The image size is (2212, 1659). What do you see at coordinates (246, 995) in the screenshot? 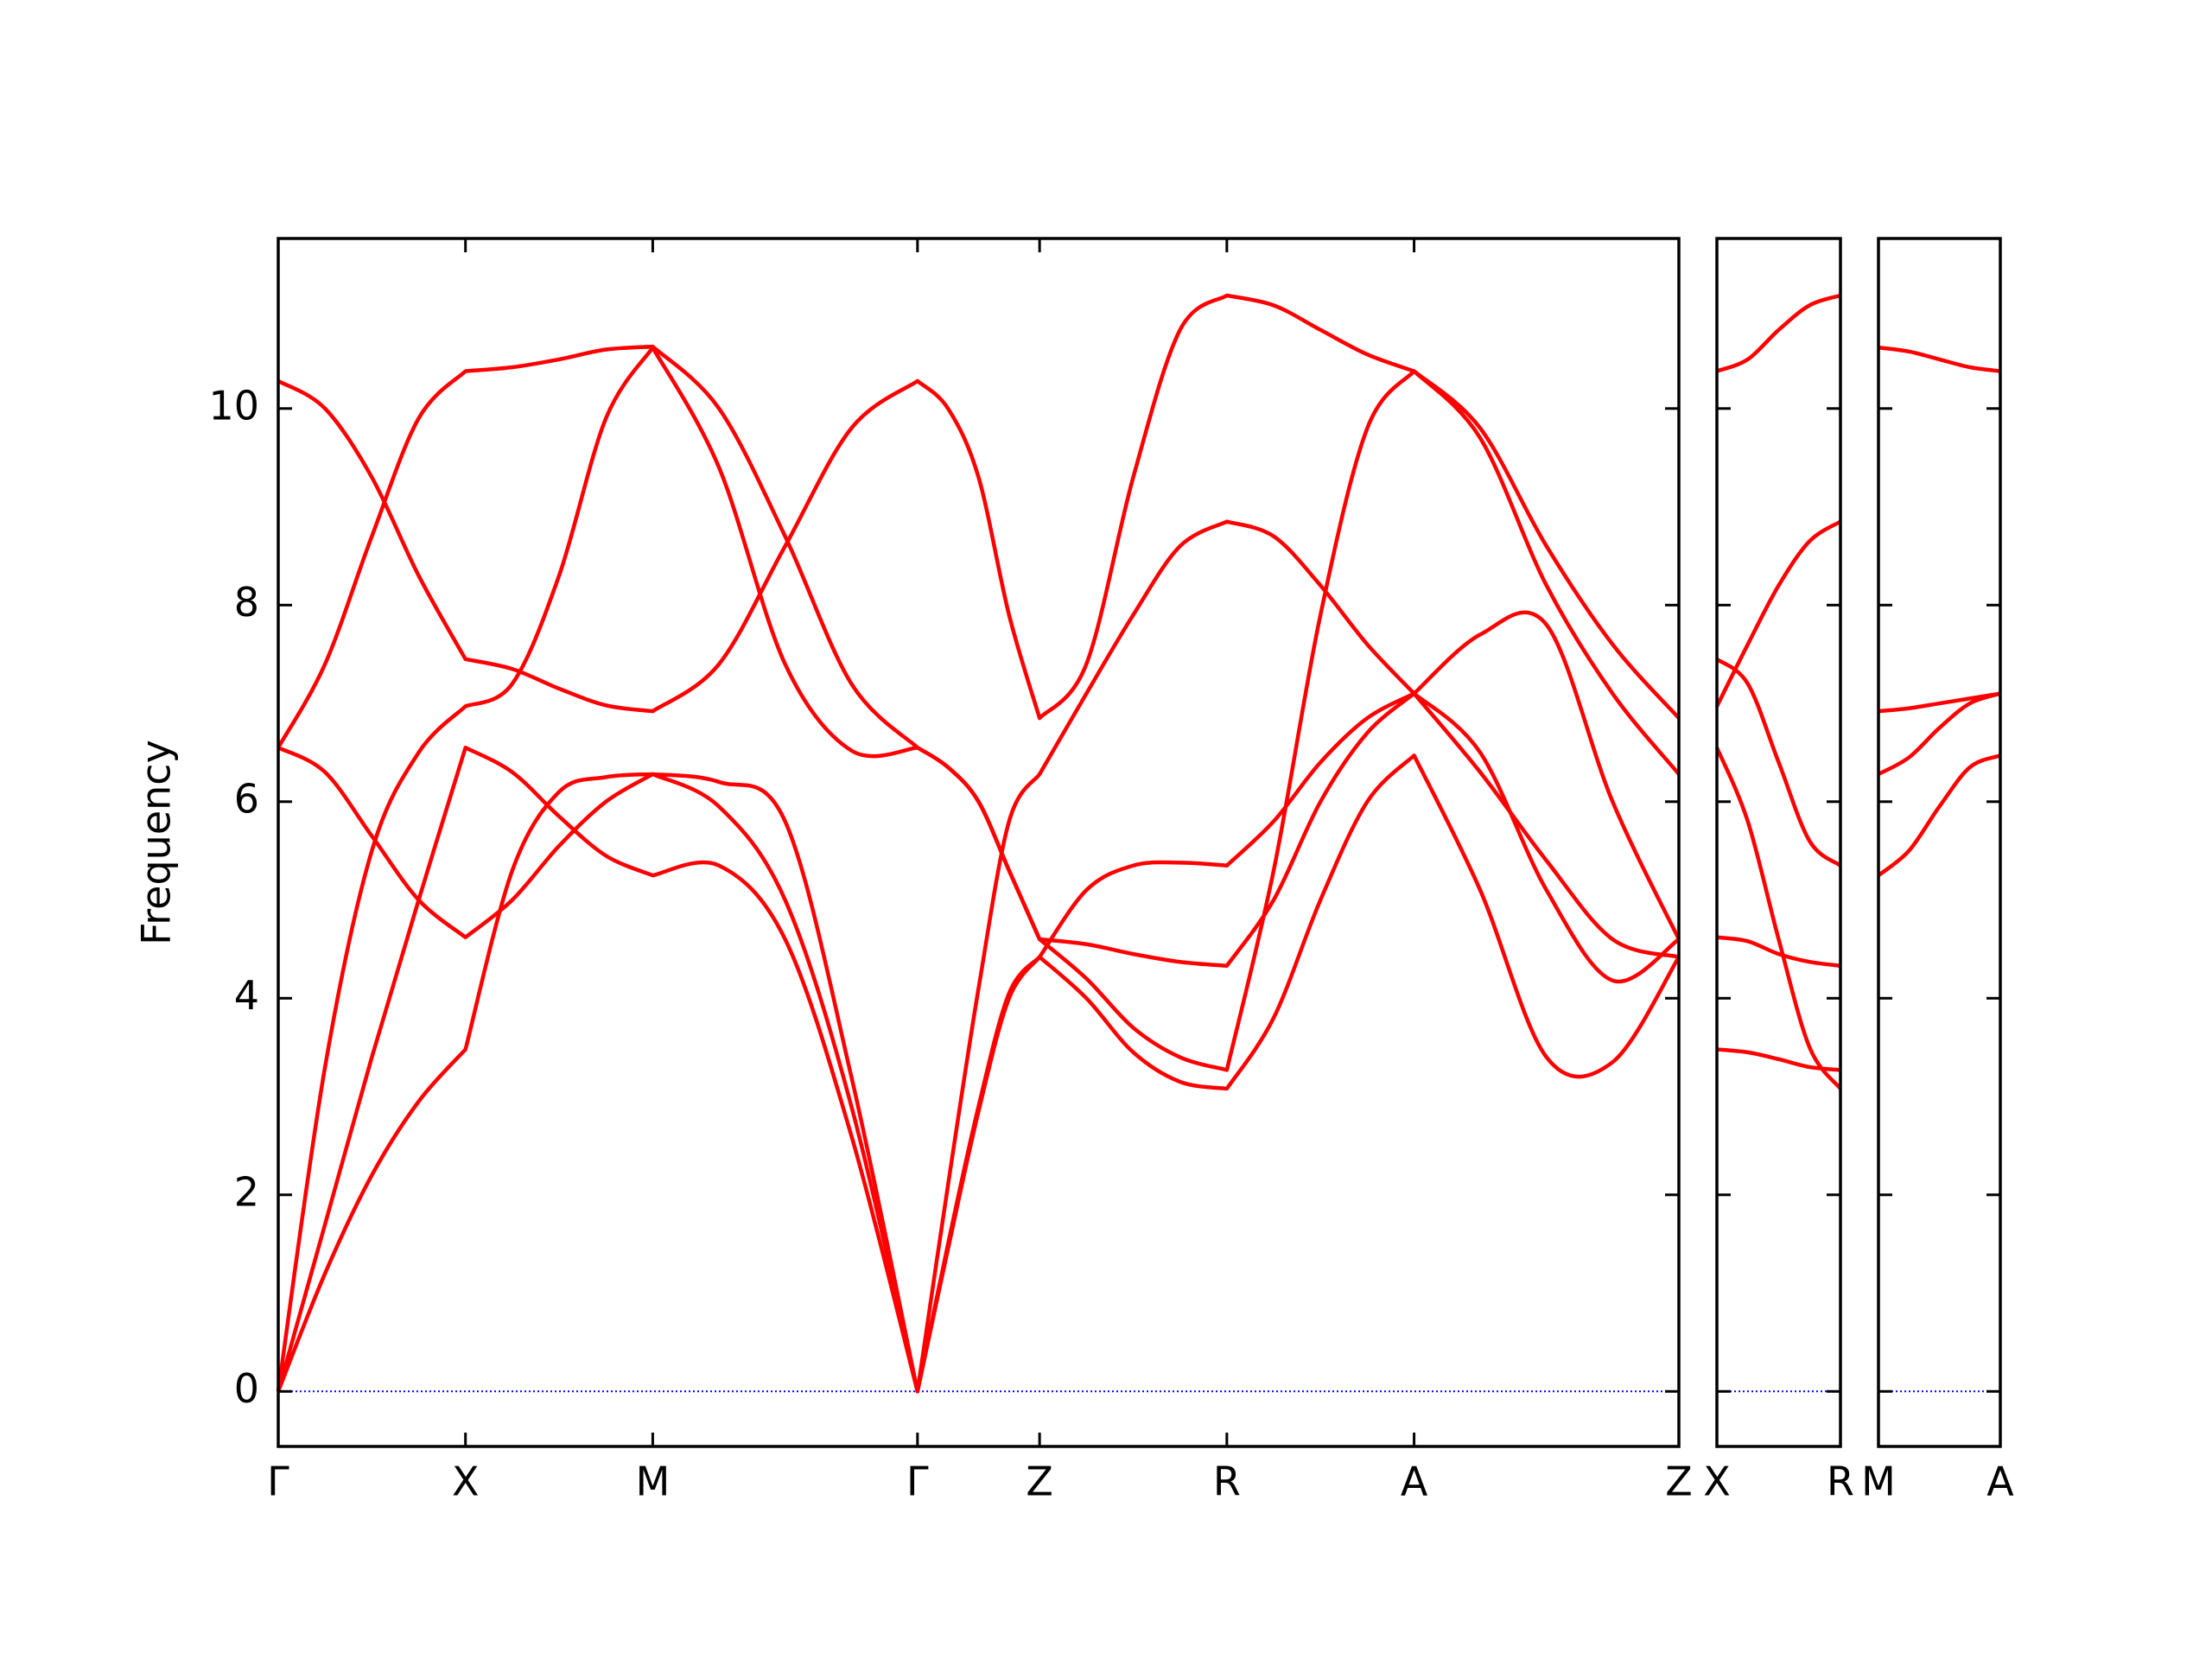
I see `y-tick-label: 4` at bounding box center [246, 995].